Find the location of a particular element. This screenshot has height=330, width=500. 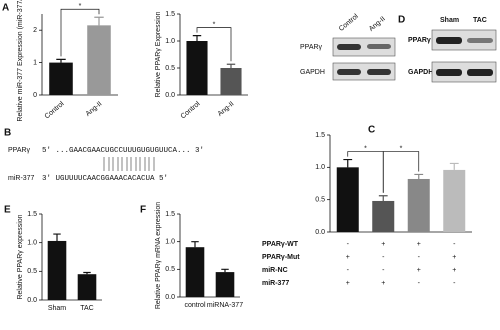

condition-name: PPARγ-Mut is located at coordinates (281, 257).